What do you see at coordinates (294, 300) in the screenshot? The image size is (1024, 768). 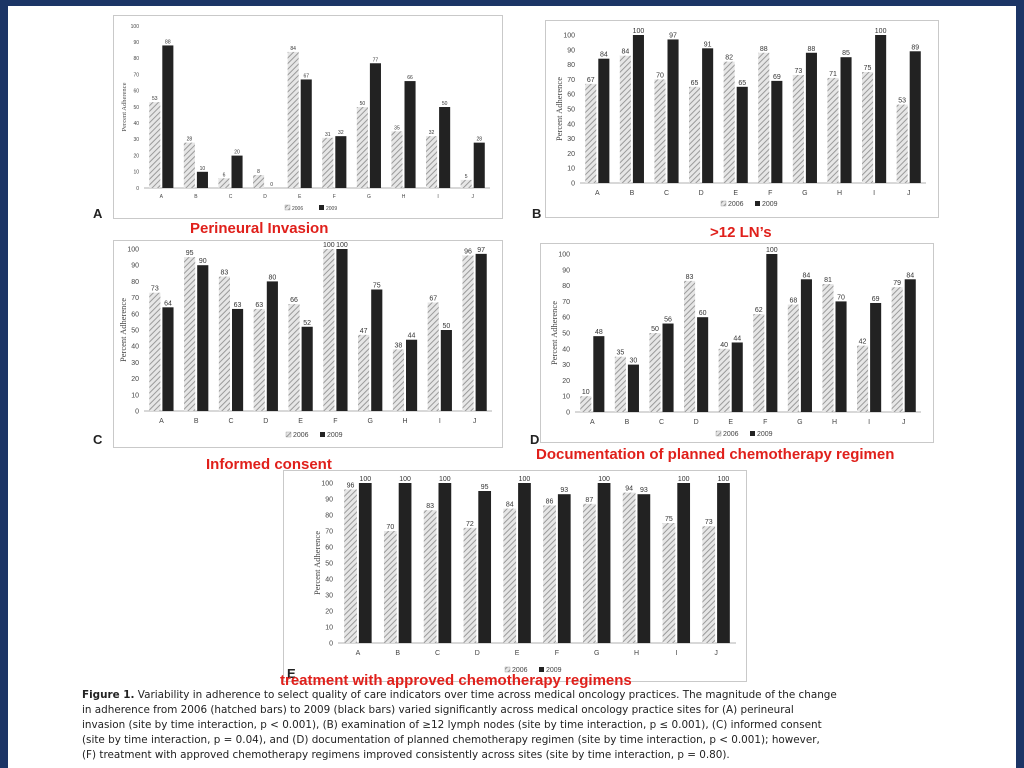 I see `data-label-2006-E: 66` at bounding box center [294, 300].